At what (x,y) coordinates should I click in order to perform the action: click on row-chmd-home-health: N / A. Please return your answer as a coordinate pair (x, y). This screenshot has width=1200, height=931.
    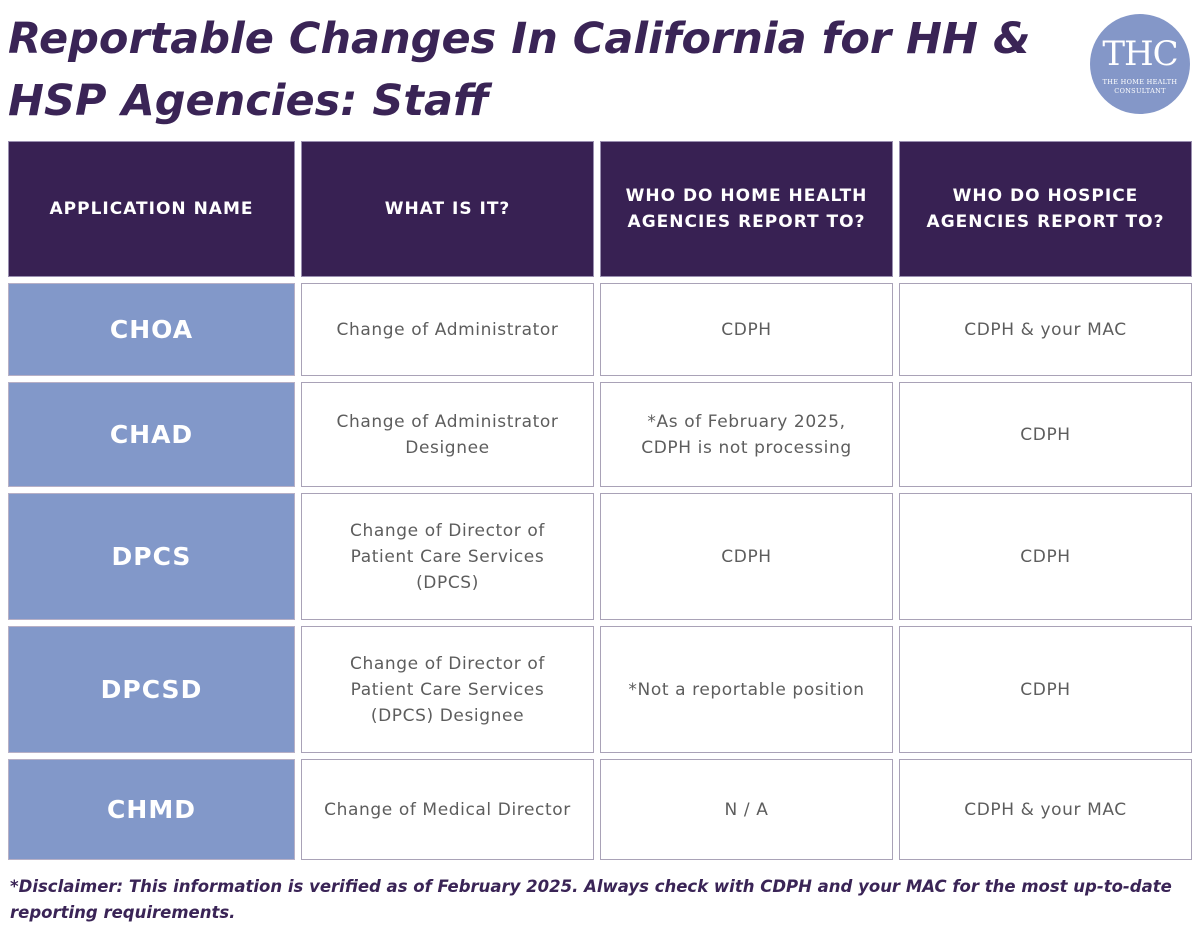
    Looking at the image, I should click on (746, 809).